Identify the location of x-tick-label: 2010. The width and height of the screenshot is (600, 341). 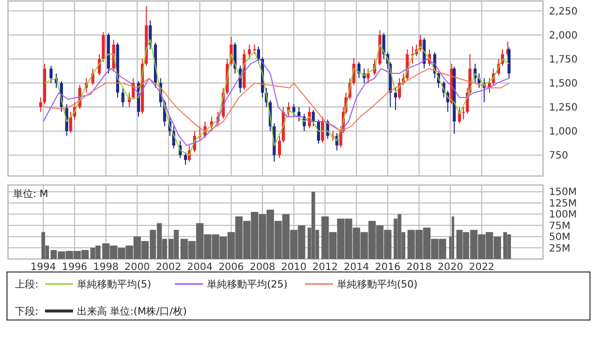
(294, 267).